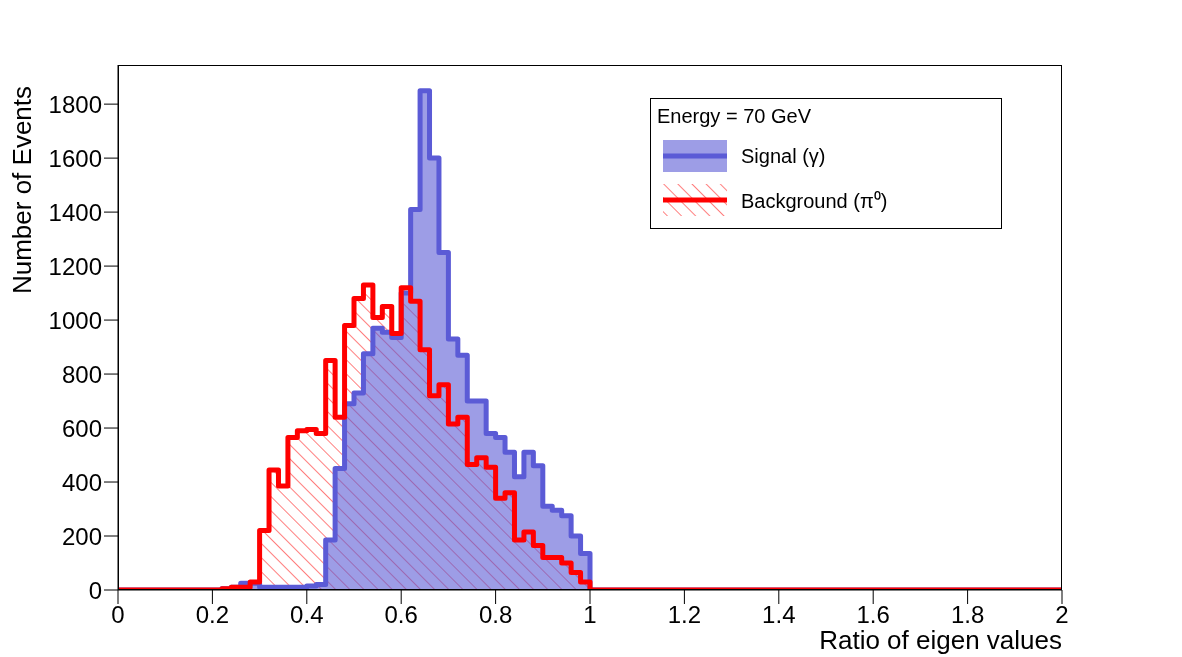  Describe the element at coordinates (118, 615) in the screenshot. I see `x-tick-label: 0` at that location.